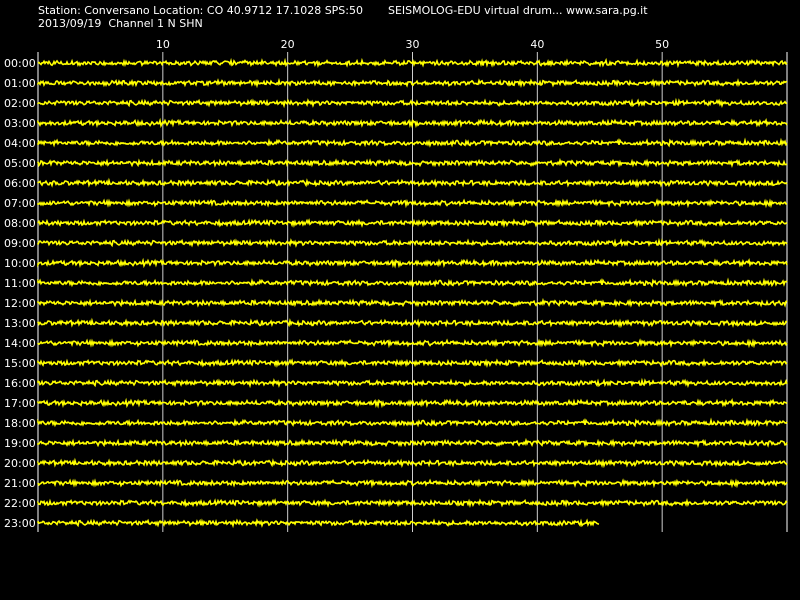 The width and height of the screenshot is (800, 600). I want to click on row-label: 17:00, so click(20, 403).